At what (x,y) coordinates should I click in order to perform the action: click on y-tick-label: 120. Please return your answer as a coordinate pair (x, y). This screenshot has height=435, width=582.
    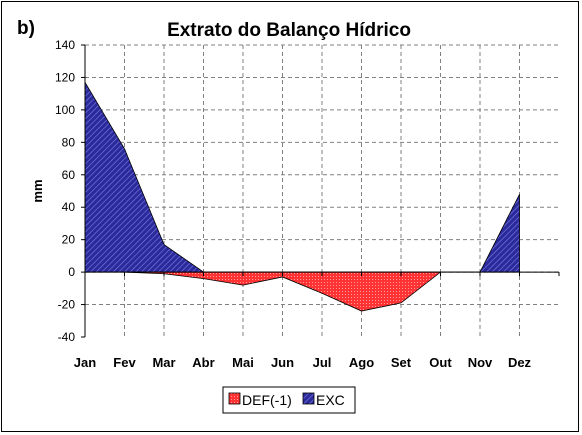
    Looking at the image, I should click on (65, 77).